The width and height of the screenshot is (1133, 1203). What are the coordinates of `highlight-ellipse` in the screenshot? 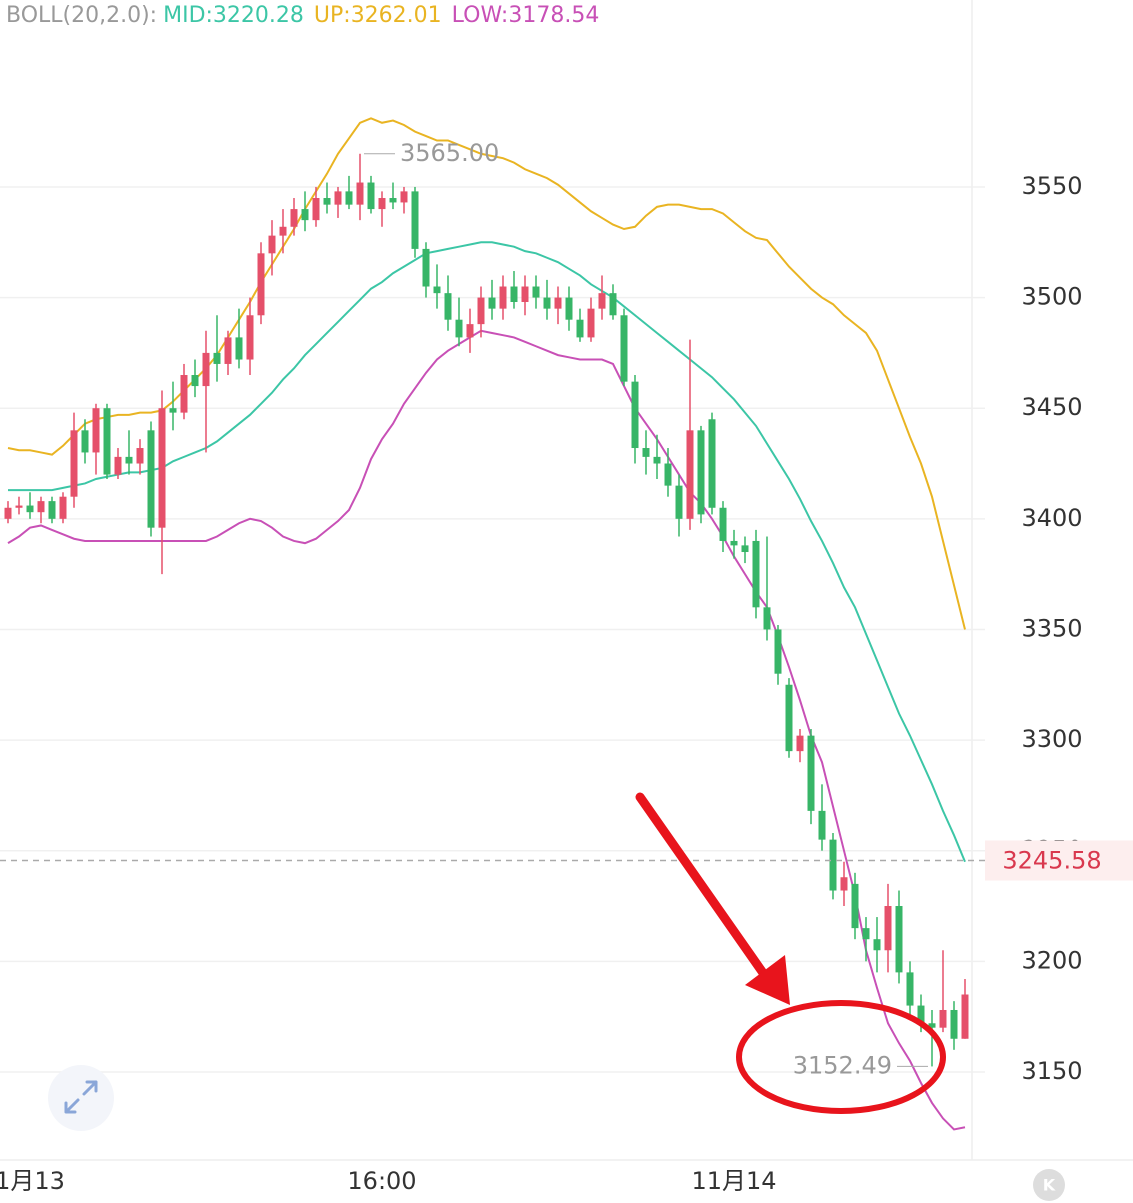 It's located at (841, 1057).